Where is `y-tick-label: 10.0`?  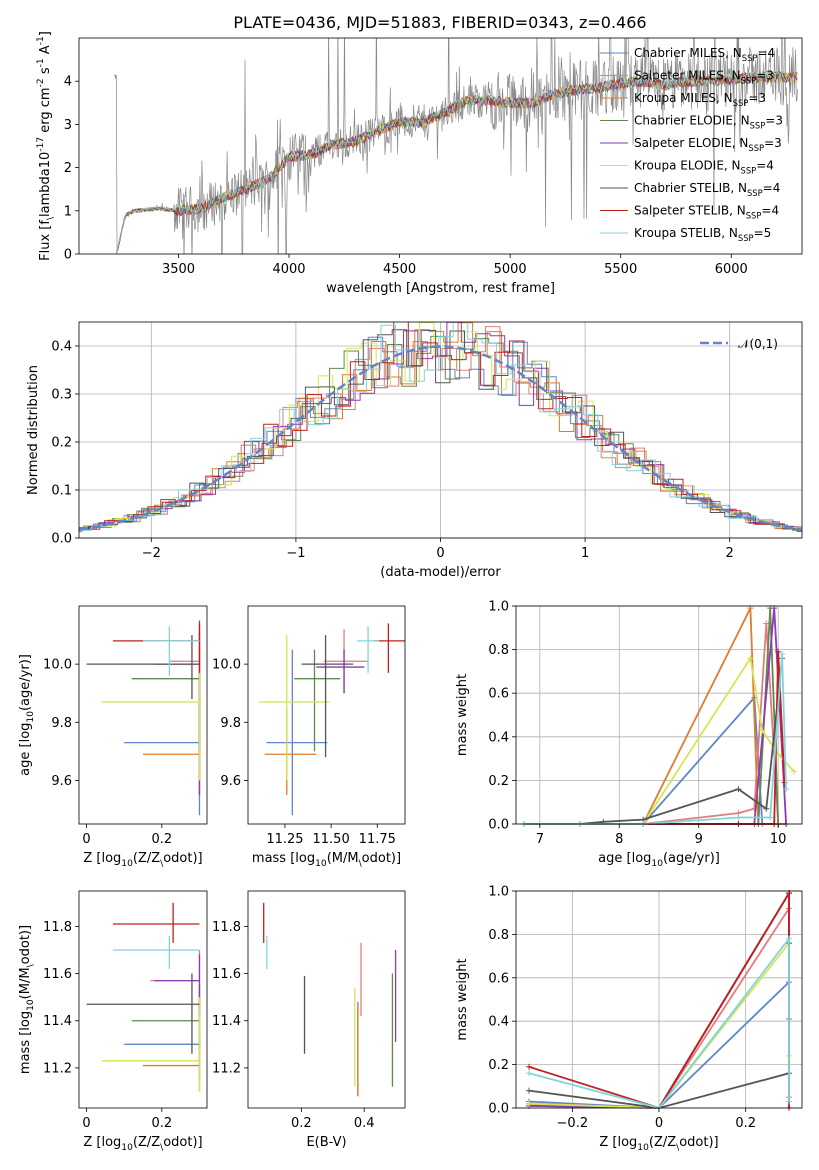 y-tick-label: 10.0 is located at coordinates (57, 665).